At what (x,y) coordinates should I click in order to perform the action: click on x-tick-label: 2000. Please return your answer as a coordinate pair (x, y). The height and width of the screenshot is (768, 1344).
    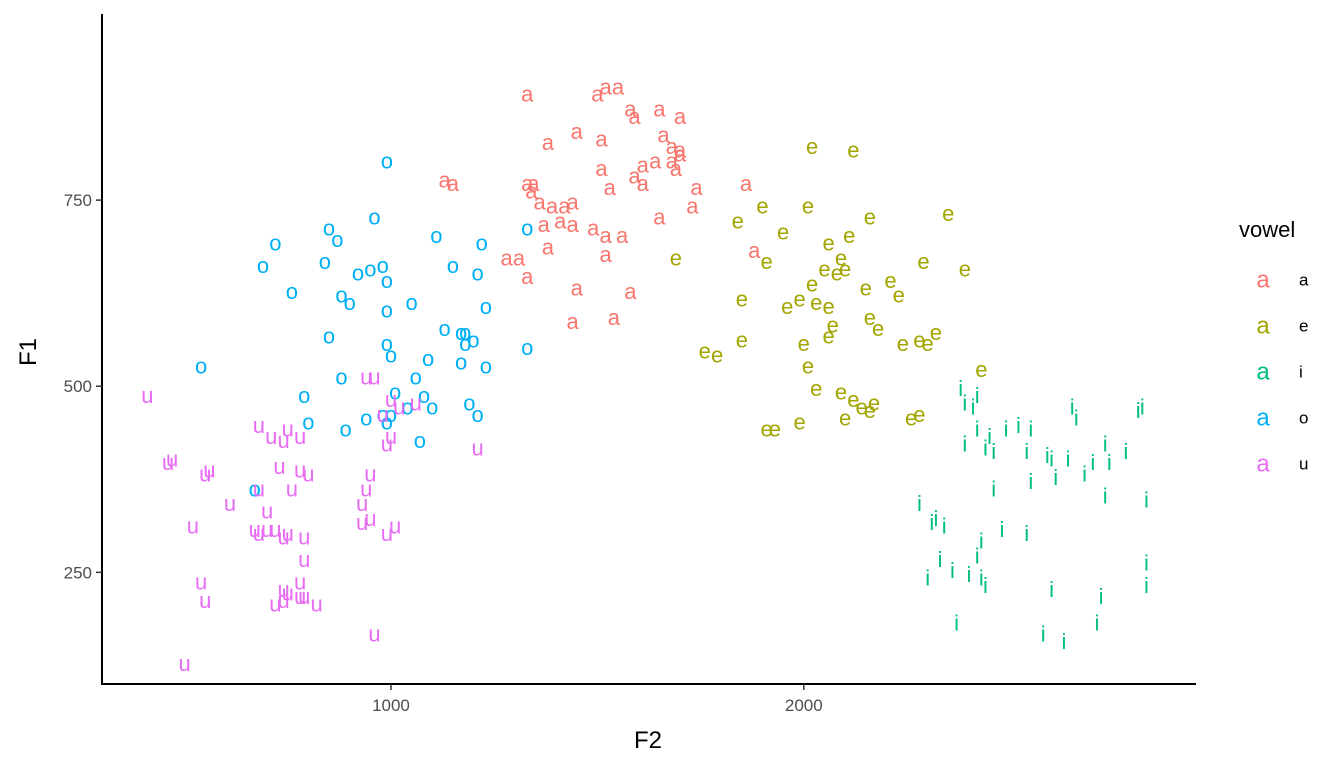
    Looking at the image, I should click on (804, 705).